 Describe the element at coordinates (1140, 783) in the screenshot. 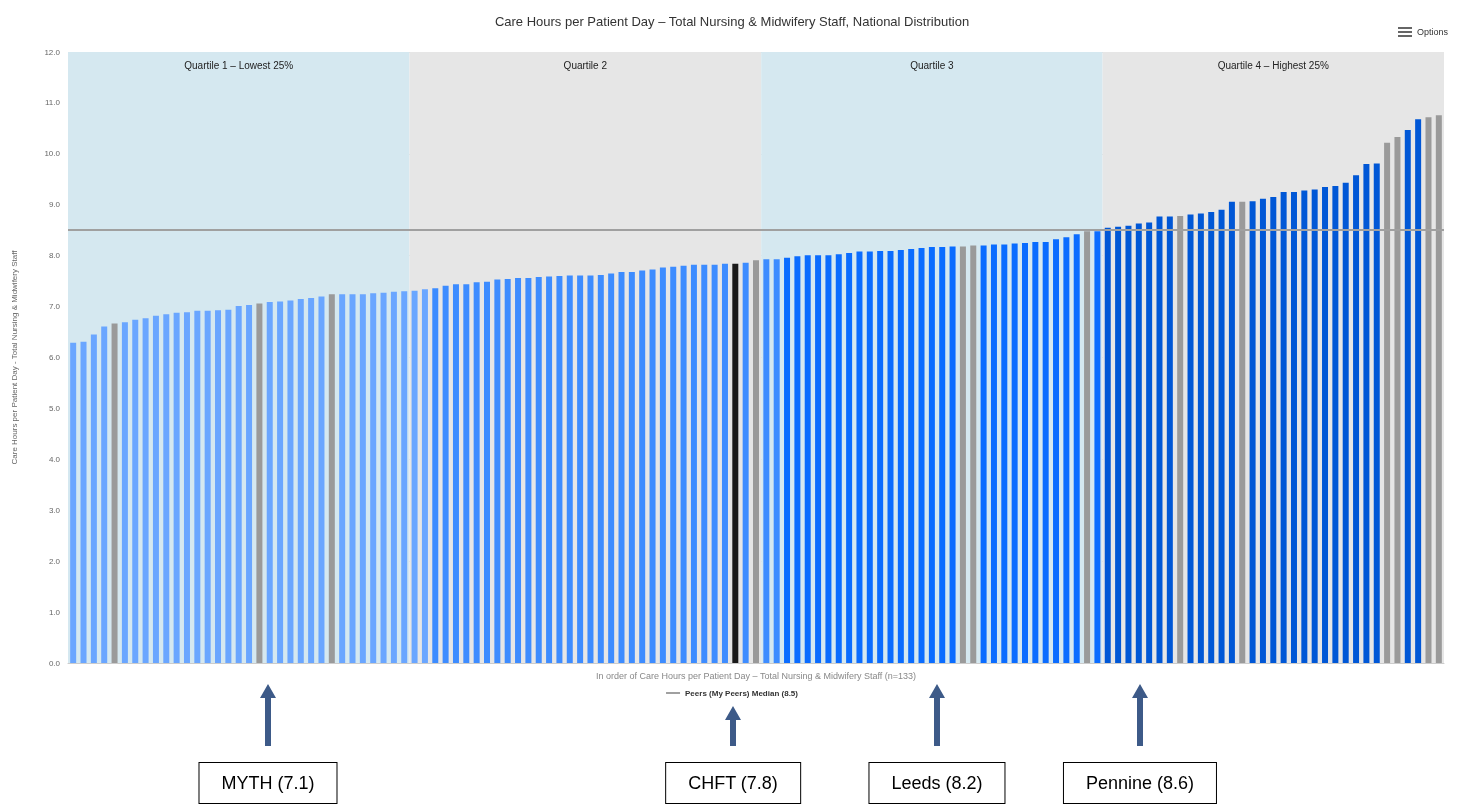

I see `text: Pennine (8.6)` at that location.